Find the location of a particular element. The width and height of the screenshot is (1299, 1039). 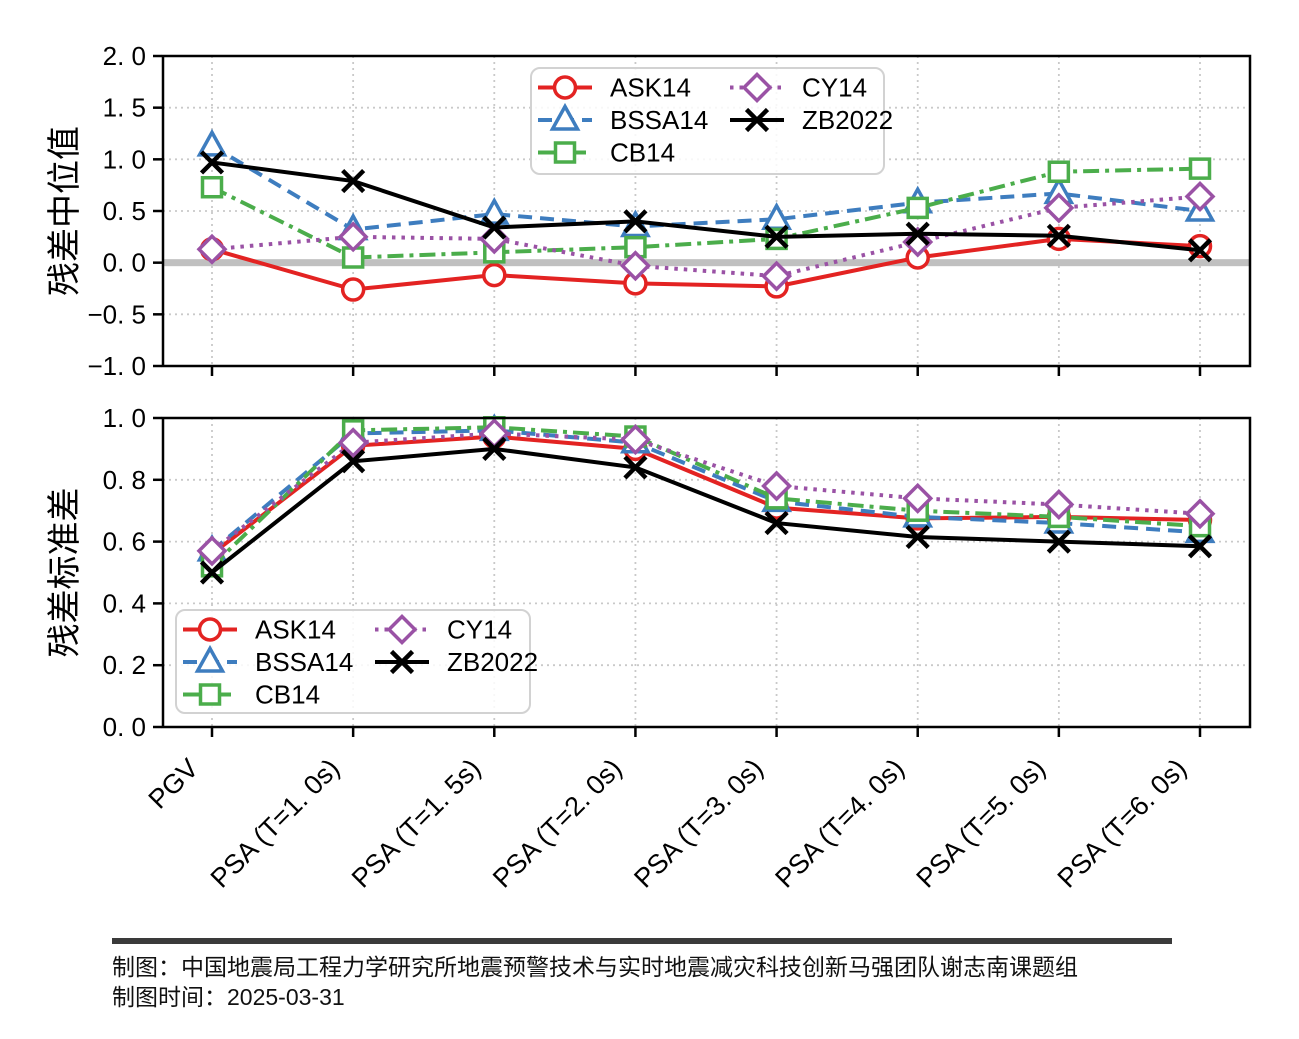

x-tick-label: PSA (T=4. 0s) is located at coordinates (839, 823).